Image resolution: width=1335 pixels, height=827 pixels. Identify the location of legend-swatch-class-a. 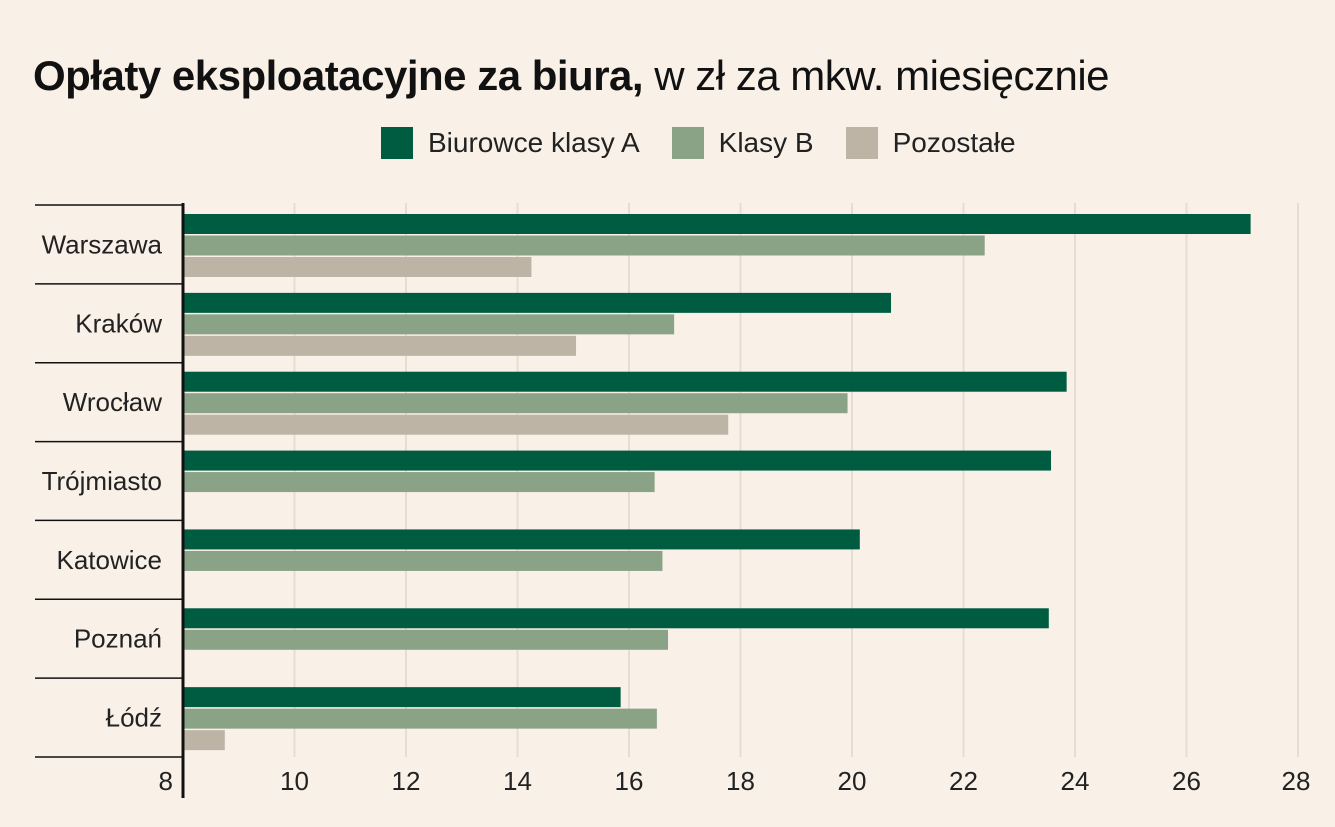
(397, 143).